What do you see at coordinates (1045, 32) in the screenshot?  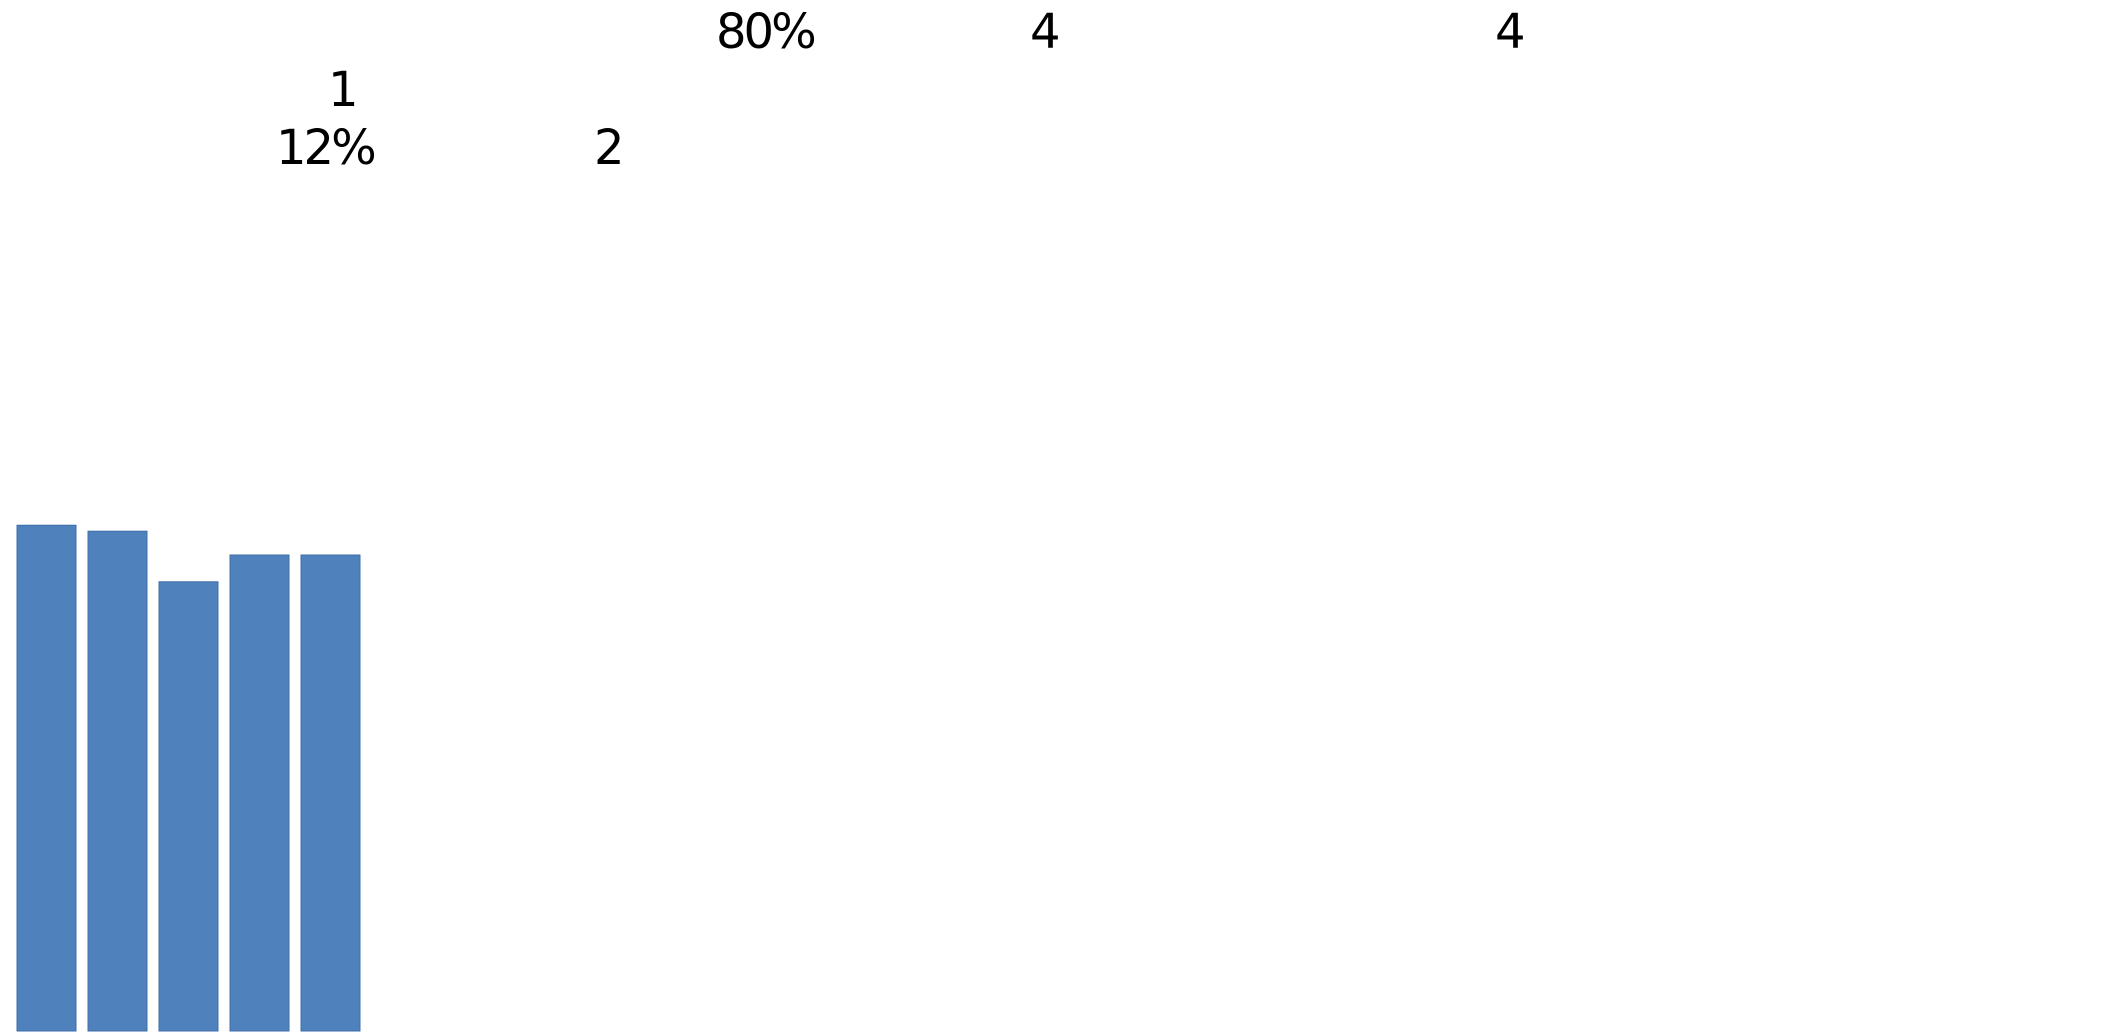 I see `annotation-4-left: 4` at bounding box center [1045, 32].